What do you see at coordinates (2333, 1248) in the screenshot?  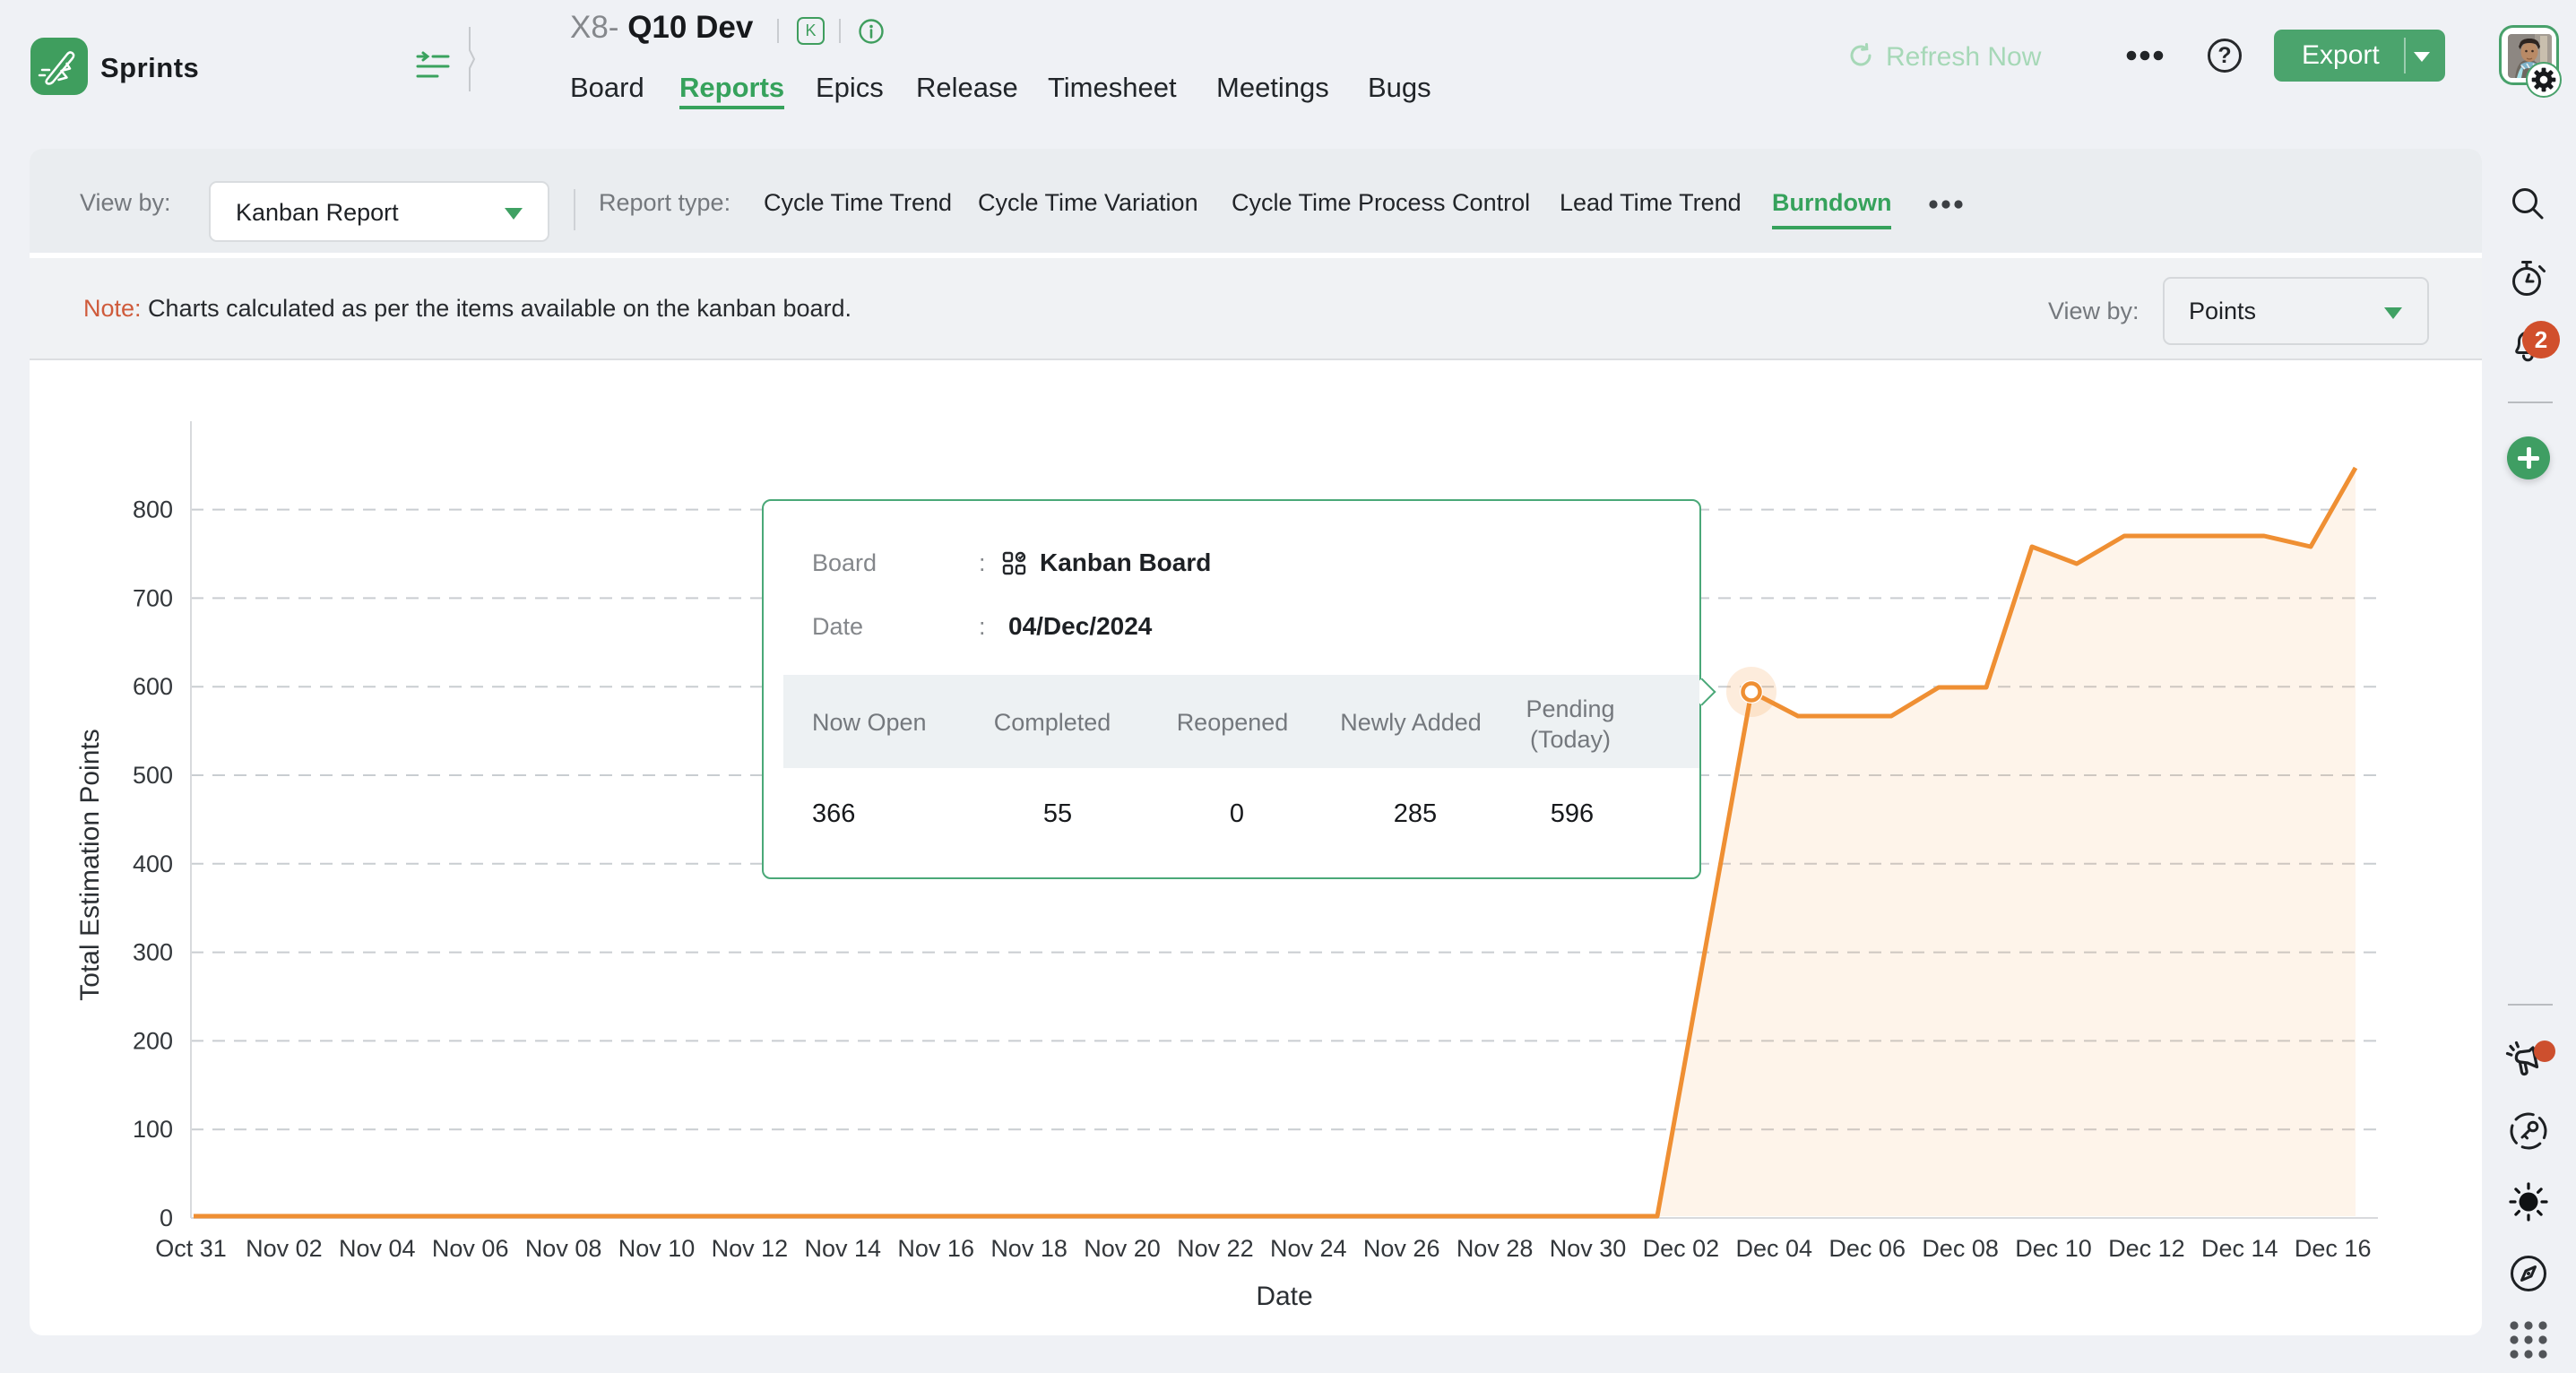 I see `svg-text: Dec 16` at bounding box center [2333, 1248].